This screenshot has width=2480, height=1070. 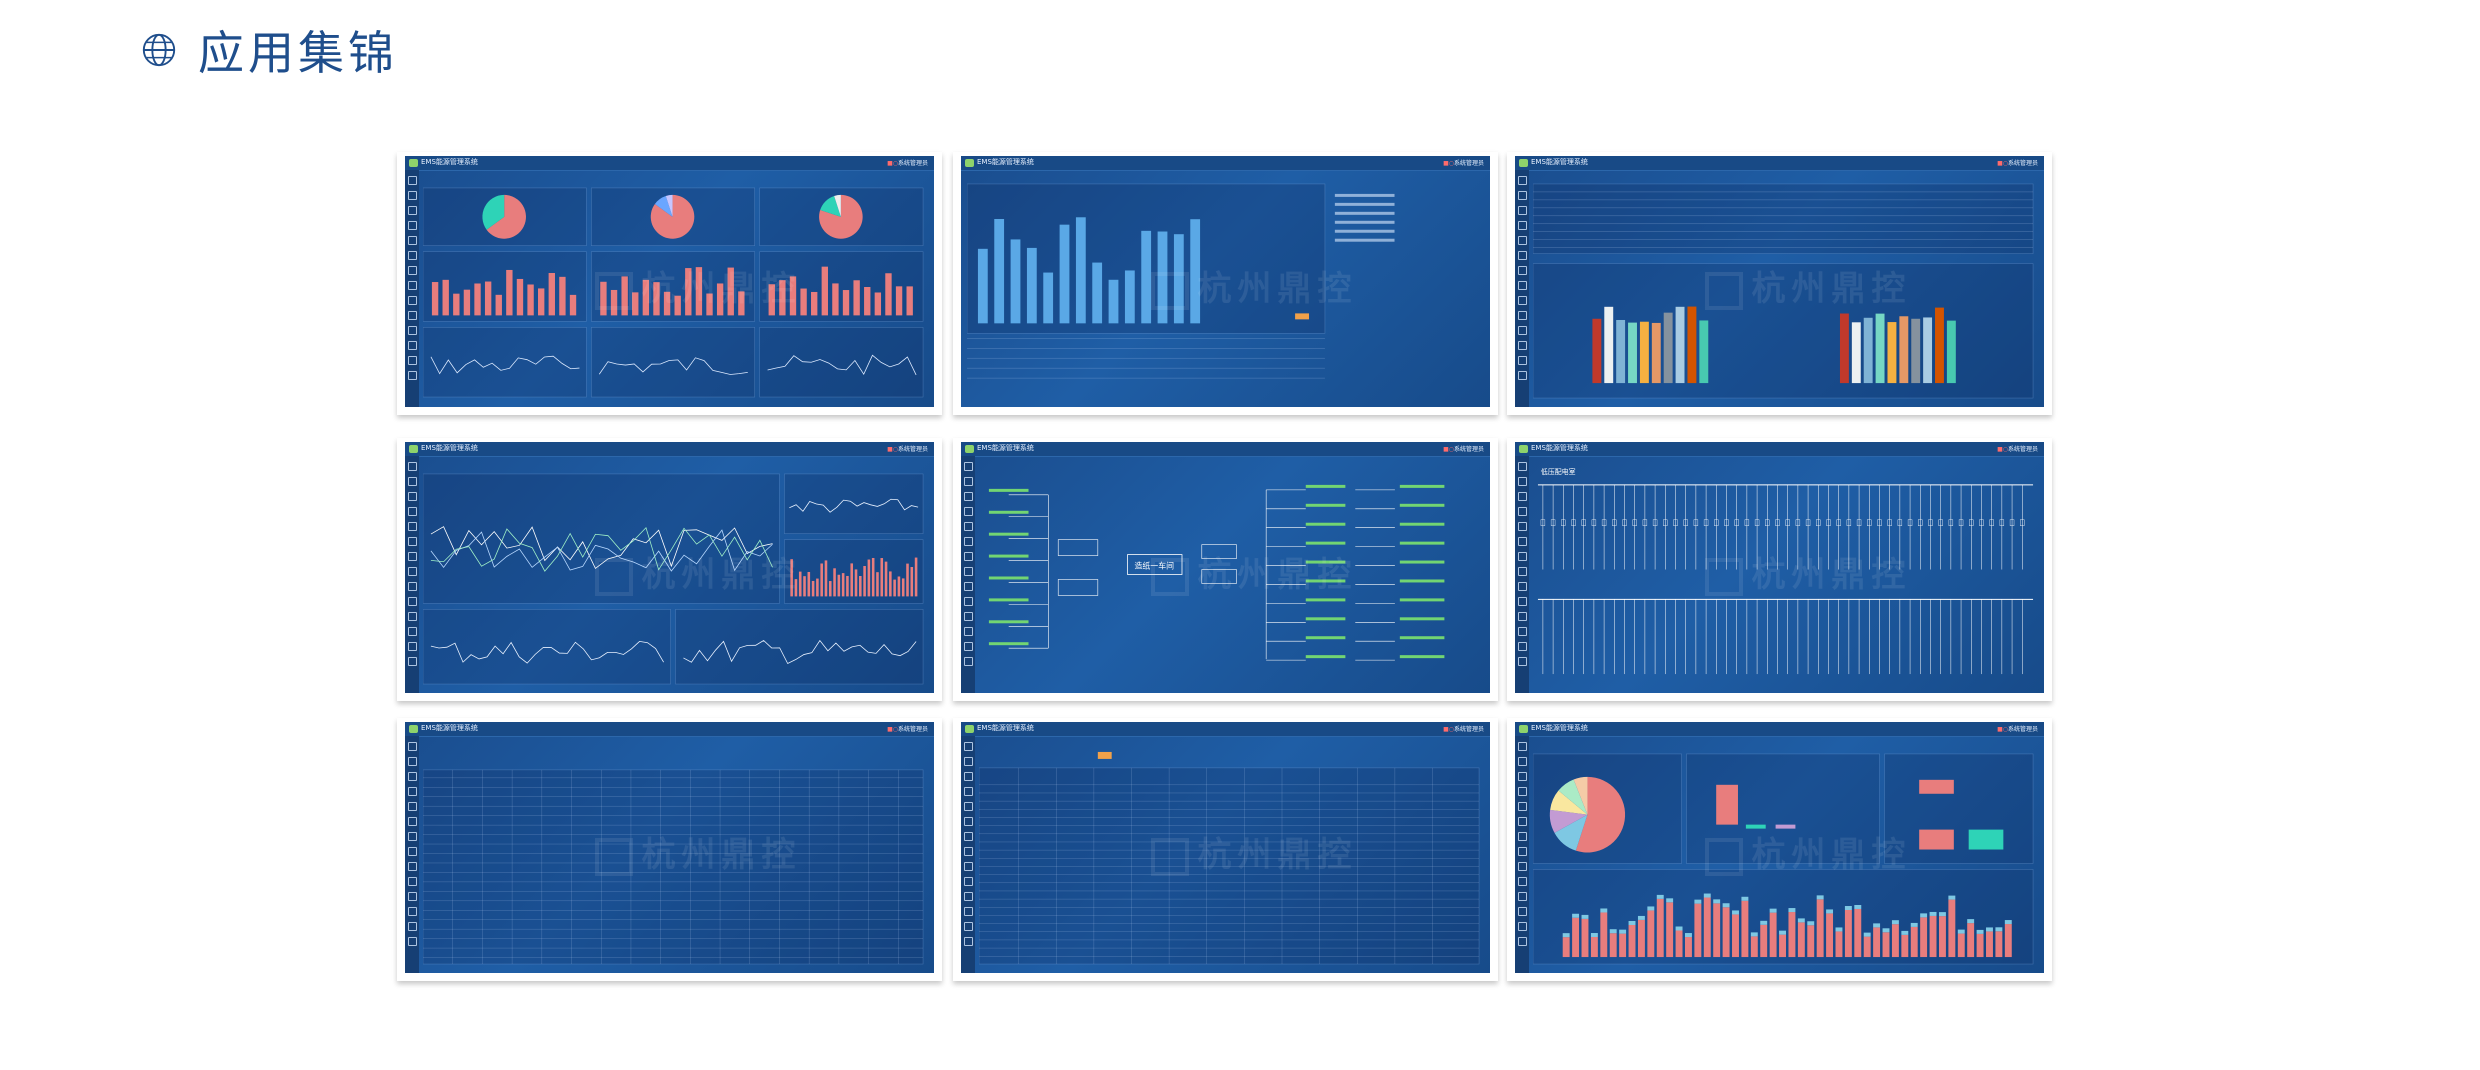 I want to click on screenshot-card-5: EMS能源管理系统 系统管理员 造纸一车间 杭州鼎控, so click(x=1225, y=569).